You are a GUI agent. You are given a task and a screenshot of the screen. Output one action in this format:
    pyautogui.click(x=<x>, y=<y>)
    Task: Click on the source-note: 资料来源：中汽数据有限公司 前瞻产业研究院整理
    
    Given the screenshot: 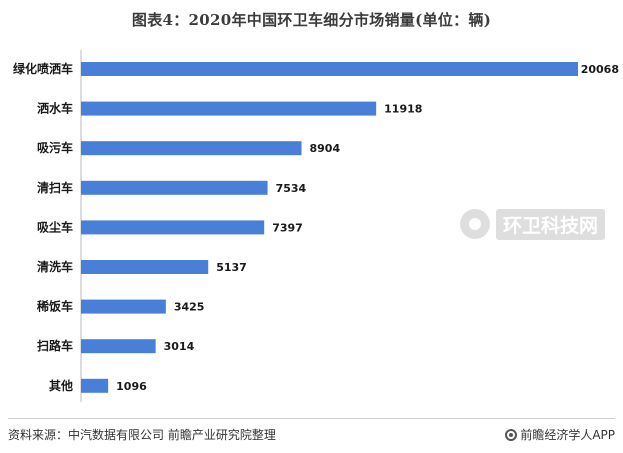 What is the action you would take?
    pyautogui.click(x=142, y=435)
    